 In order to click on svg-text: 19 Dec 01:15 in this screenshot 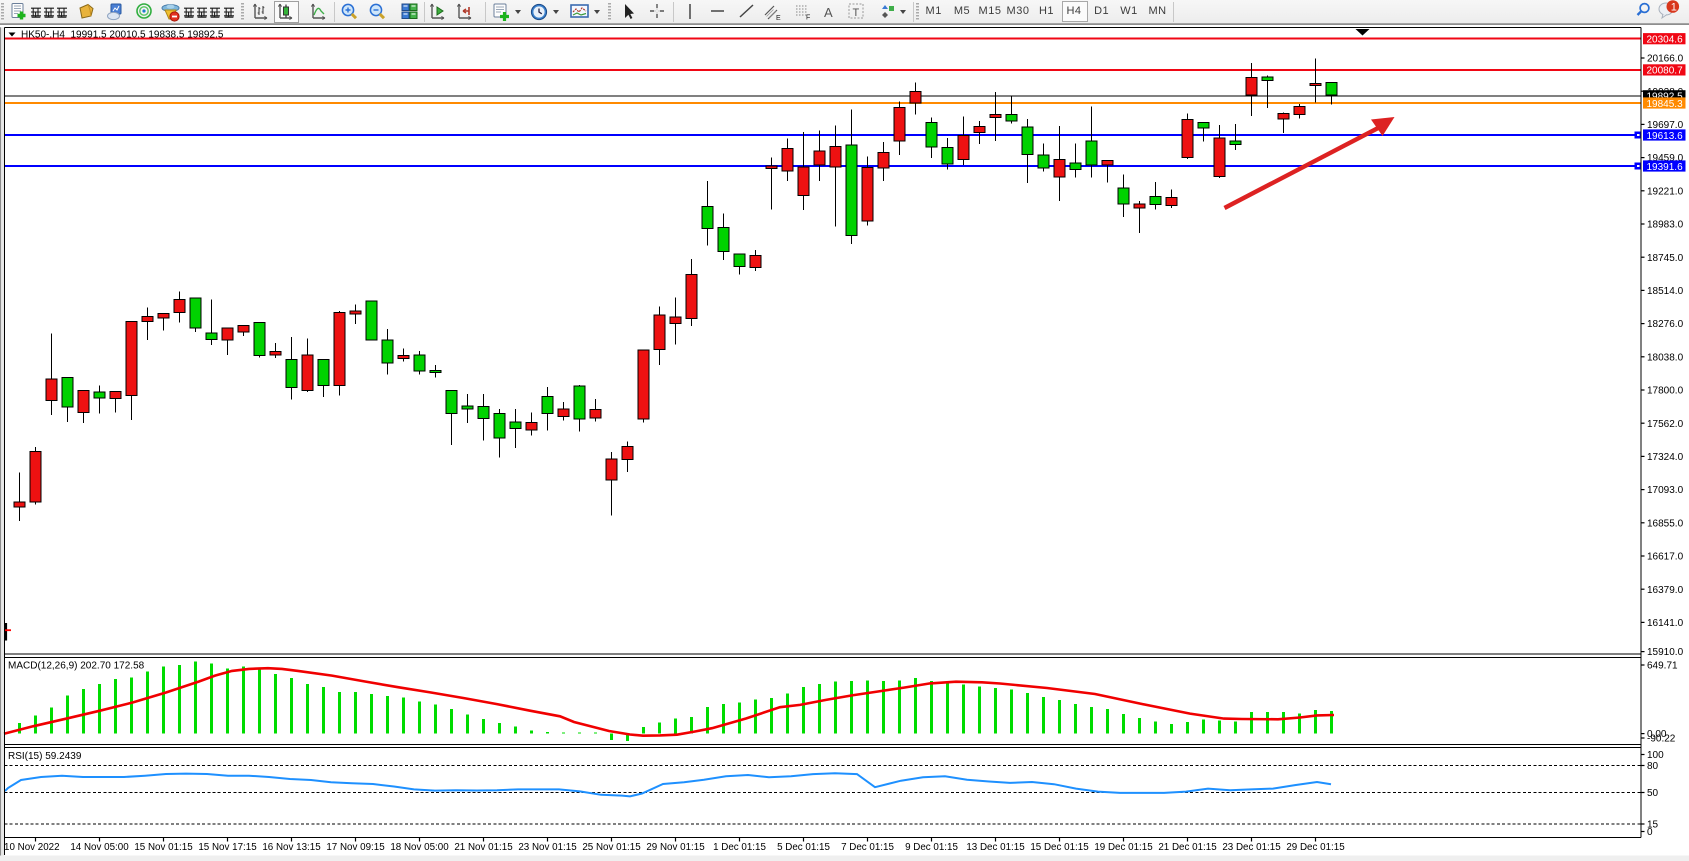, I will do `click(1123, 847)`.